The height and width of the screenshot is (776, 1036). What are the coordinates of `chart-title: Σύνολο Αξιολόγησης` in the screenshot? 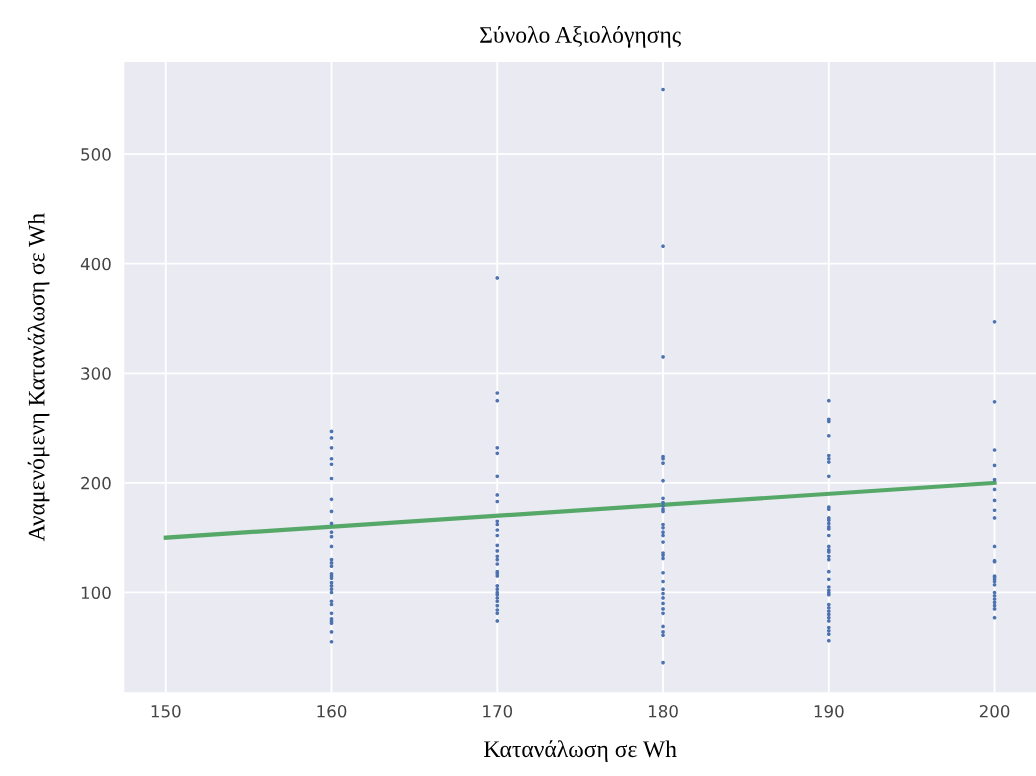 It's located at (580, 36).